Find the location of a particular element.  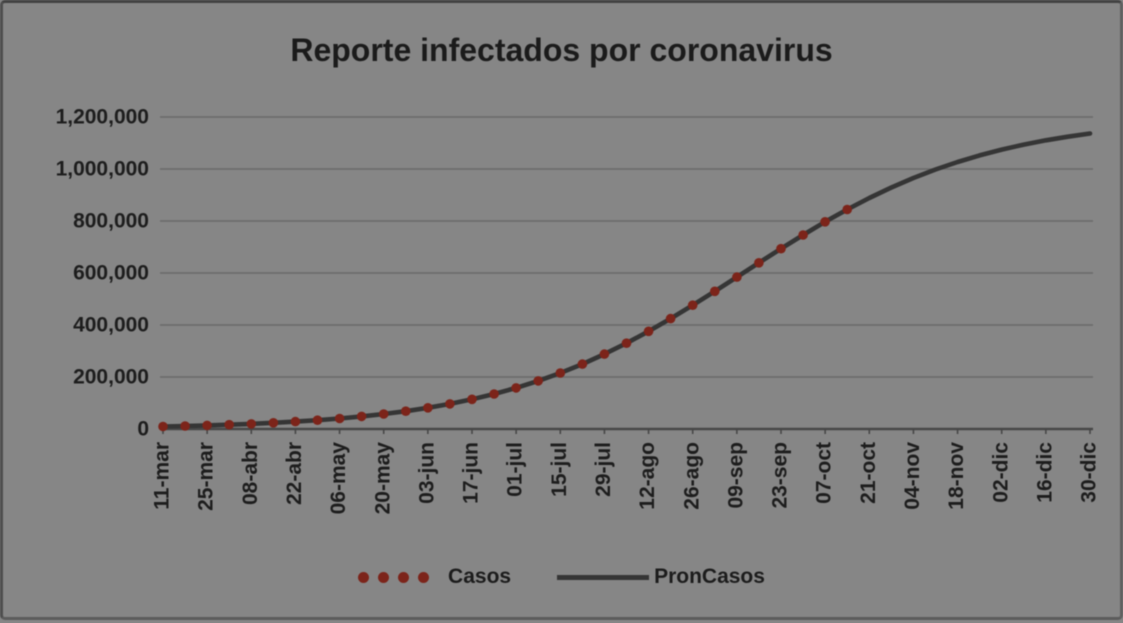

svg-text: 09-sep is located at coordinates (735, 475).